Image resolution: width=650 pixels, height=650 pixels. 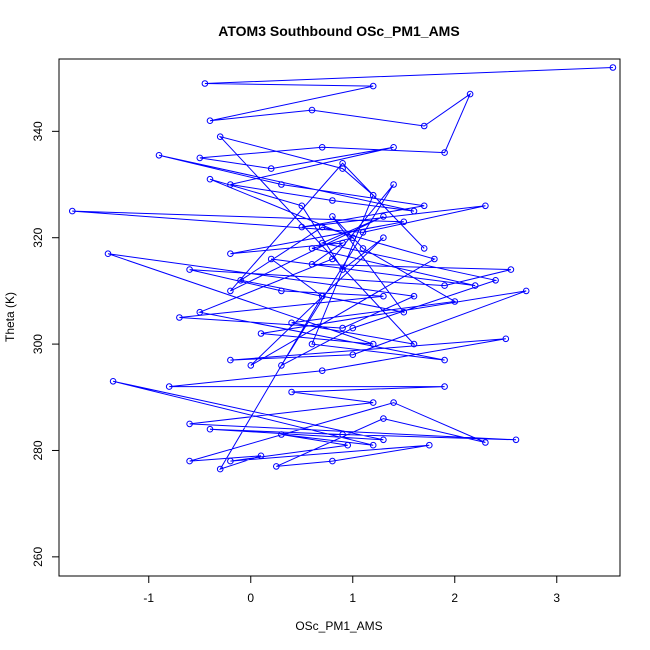 What do you see at coordinates (454, 598) in the screenshot?
I see `x-tick-label: 2` at bounding box center [454, 598].